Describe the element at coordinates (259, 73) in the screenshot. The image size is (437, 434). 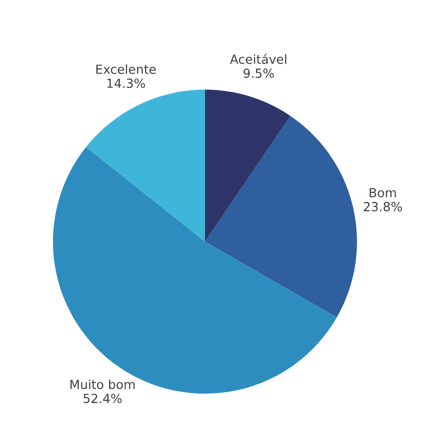
I see `data-label: 9.5%` at that location.